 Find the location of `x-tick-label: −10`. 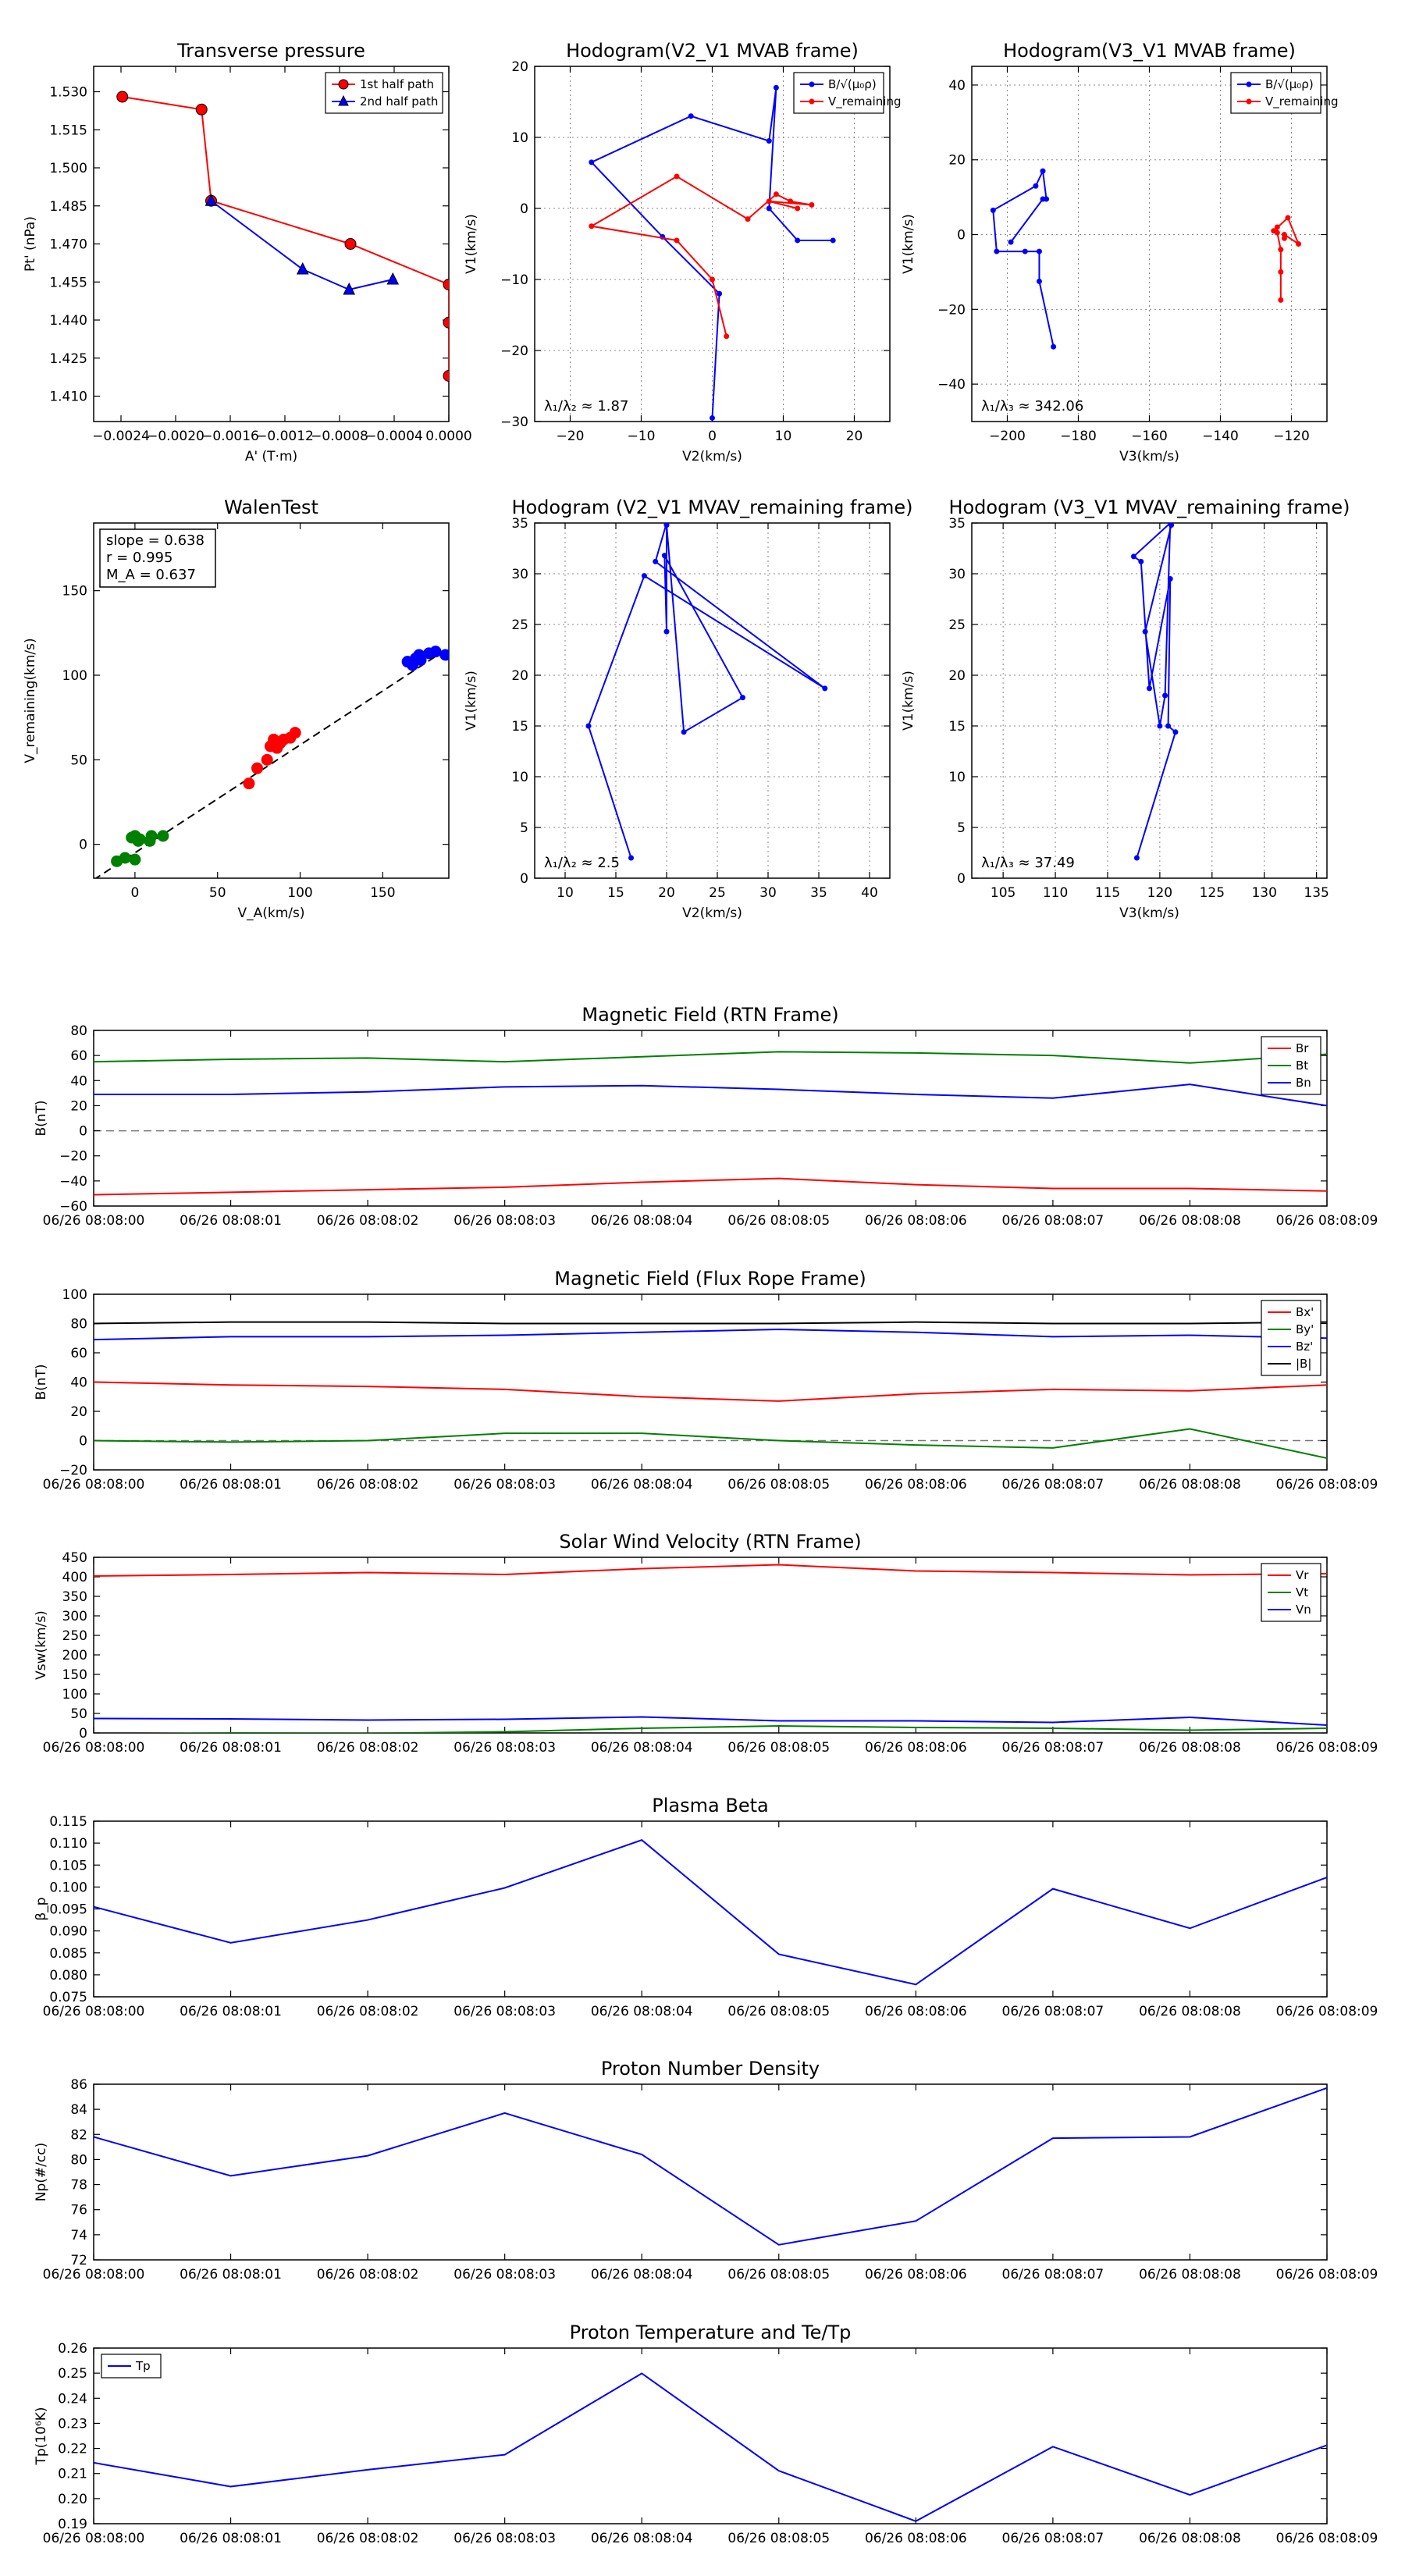

x-tick-label: −10 is located at coordinates (642, 436).